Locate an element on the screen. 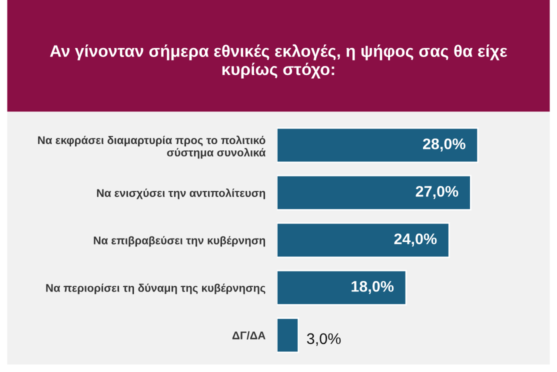 The height and width of the screenshot is (372, 557). y-tick-label: Να περιορίσει τη δύναμη της κυβέρνησης is located at coordinates (156, 289).